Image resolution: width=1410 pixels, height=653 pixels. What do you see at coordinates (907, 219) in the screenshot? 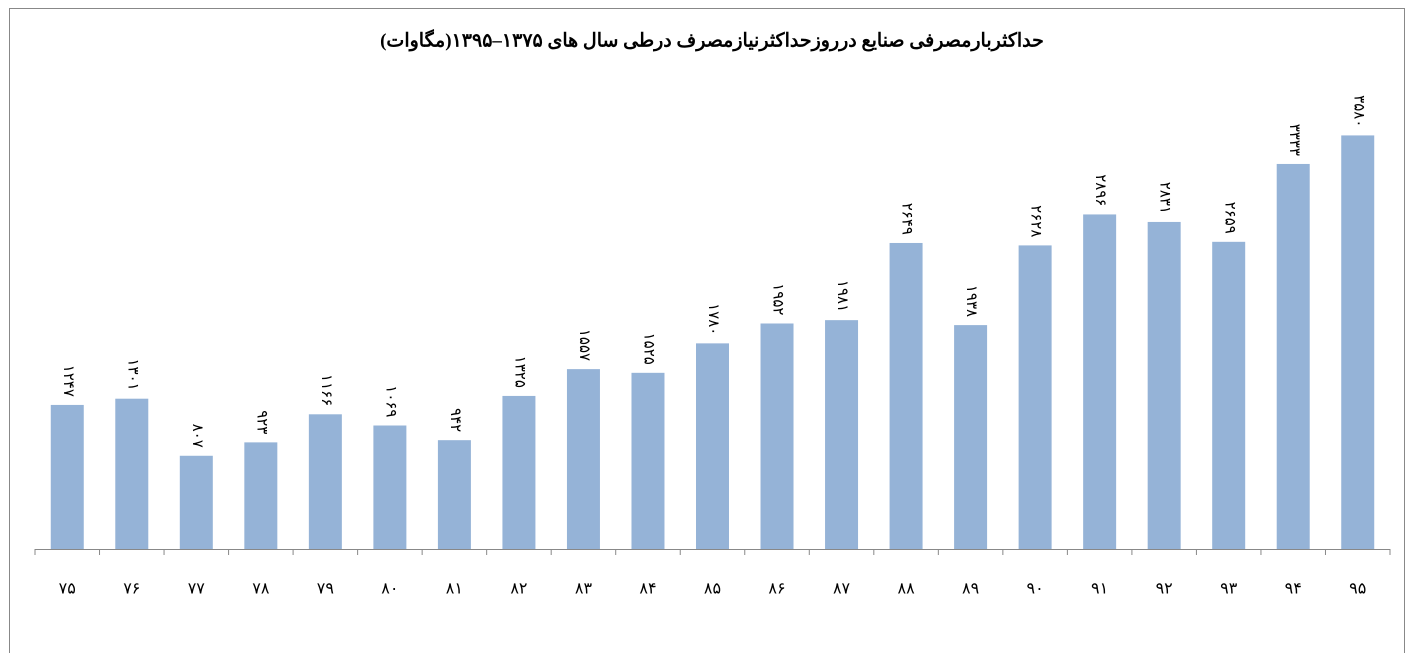
I see `value-label: ۲۶۴۹` at bounding box center [907, 219].